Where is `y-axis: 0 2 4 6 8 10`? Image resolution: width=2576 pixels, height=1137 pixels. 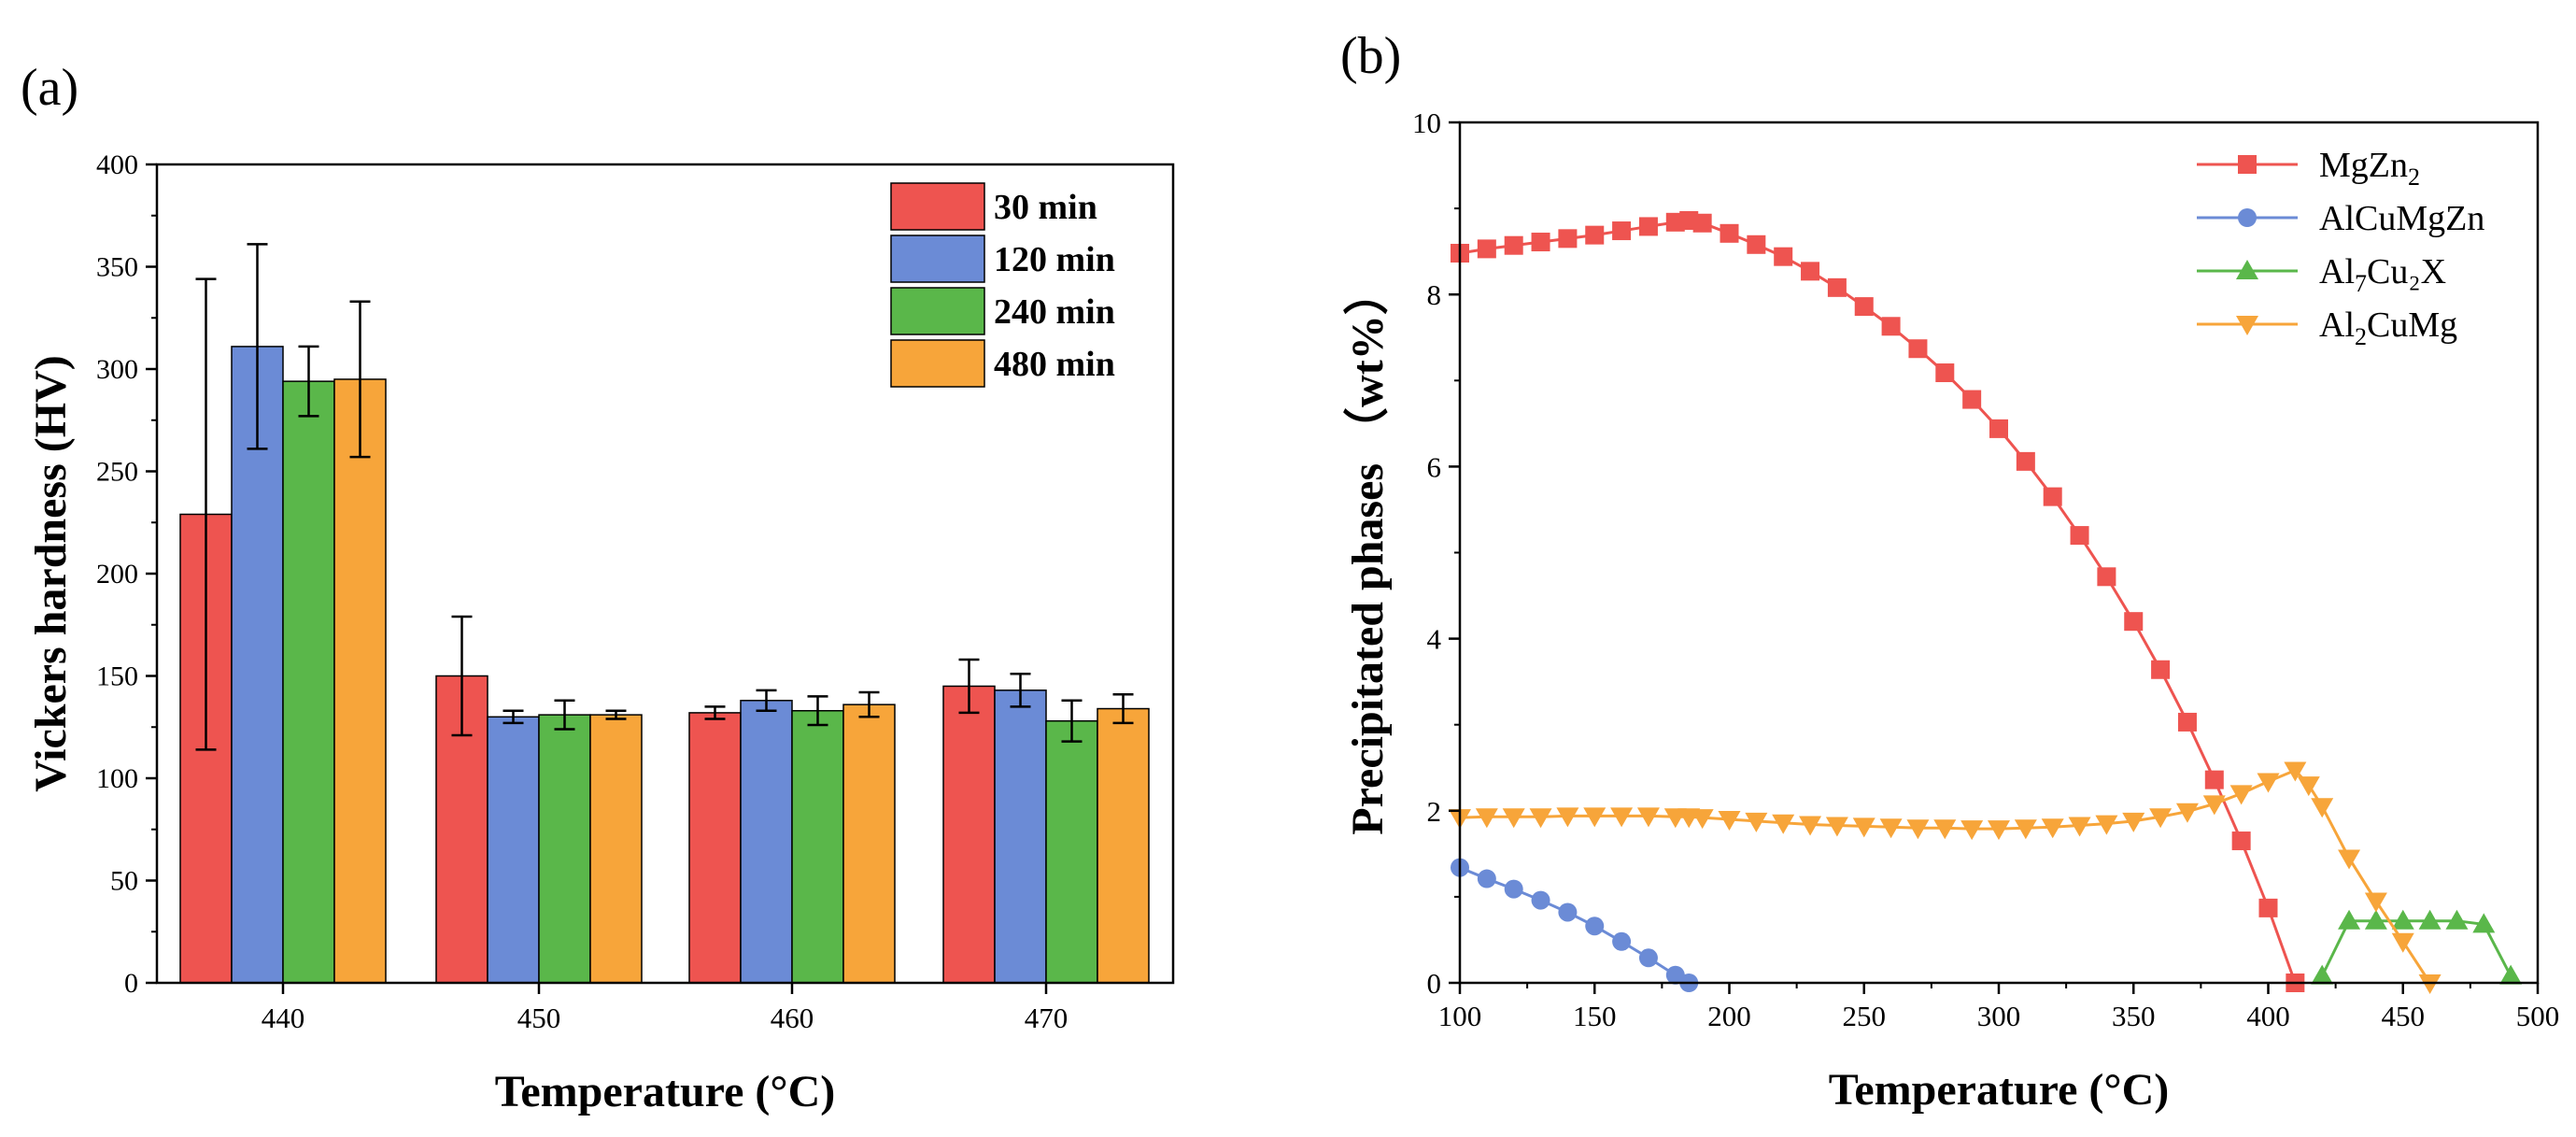 y-axis: 0 2 4 6 8 10 is located at coordinates (1436, 554).